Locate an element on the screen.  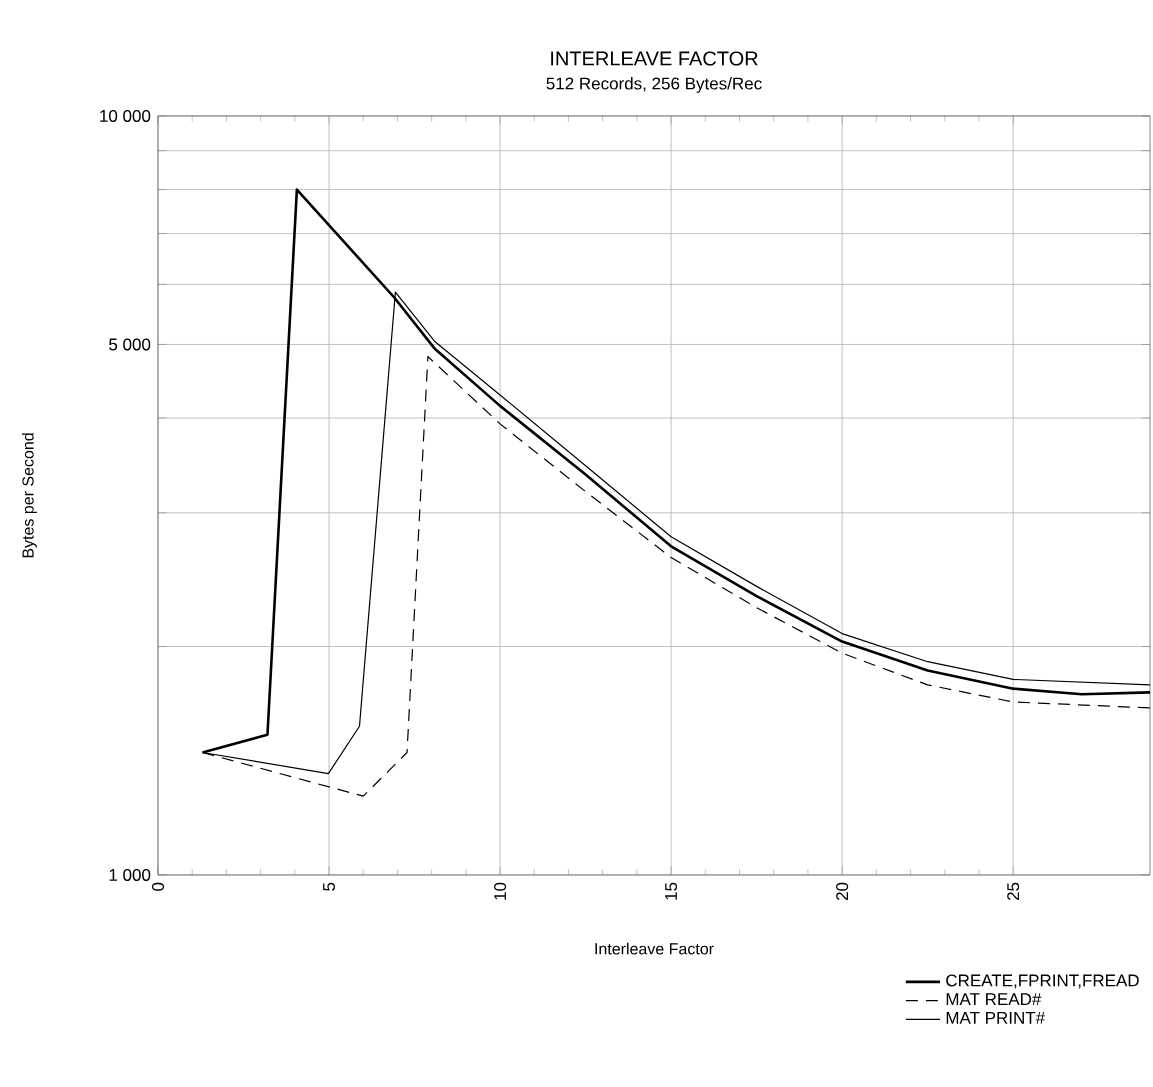
x-tick-label: 10 is located at coordinates (500, 891).